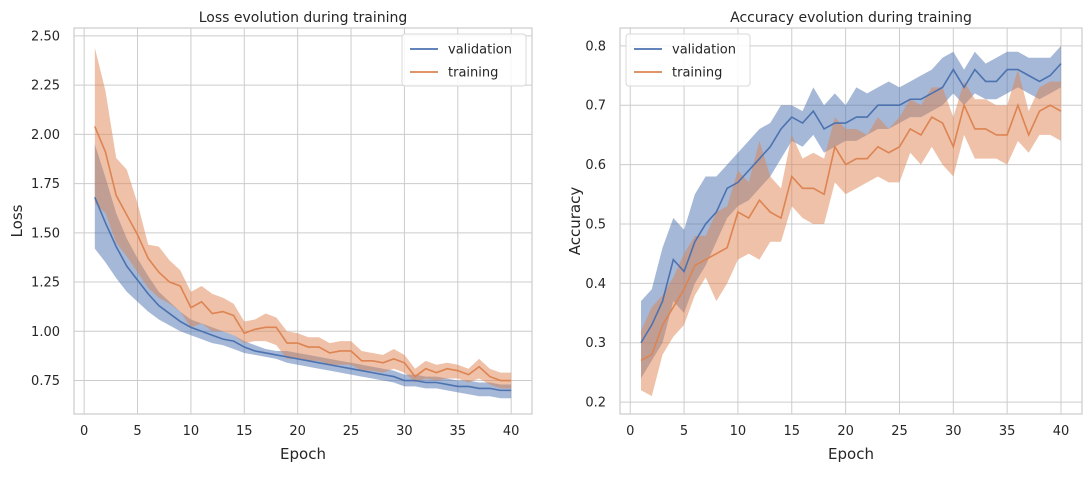  What do you see at coordinates (45, 283) in the screenshot?
I see `y-tick-label: 1.25` at bounding box center [45, 283].